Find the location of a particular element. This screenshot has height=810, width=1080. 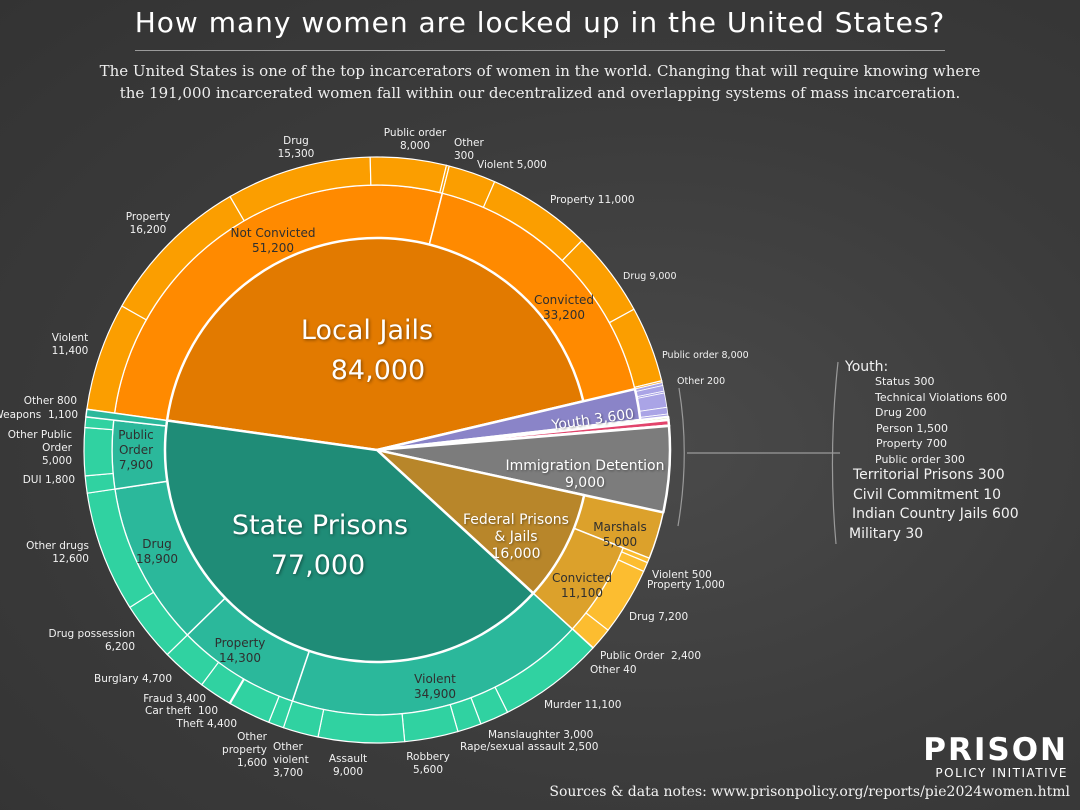

legend-connector-line is located at coordinates (763, 453).